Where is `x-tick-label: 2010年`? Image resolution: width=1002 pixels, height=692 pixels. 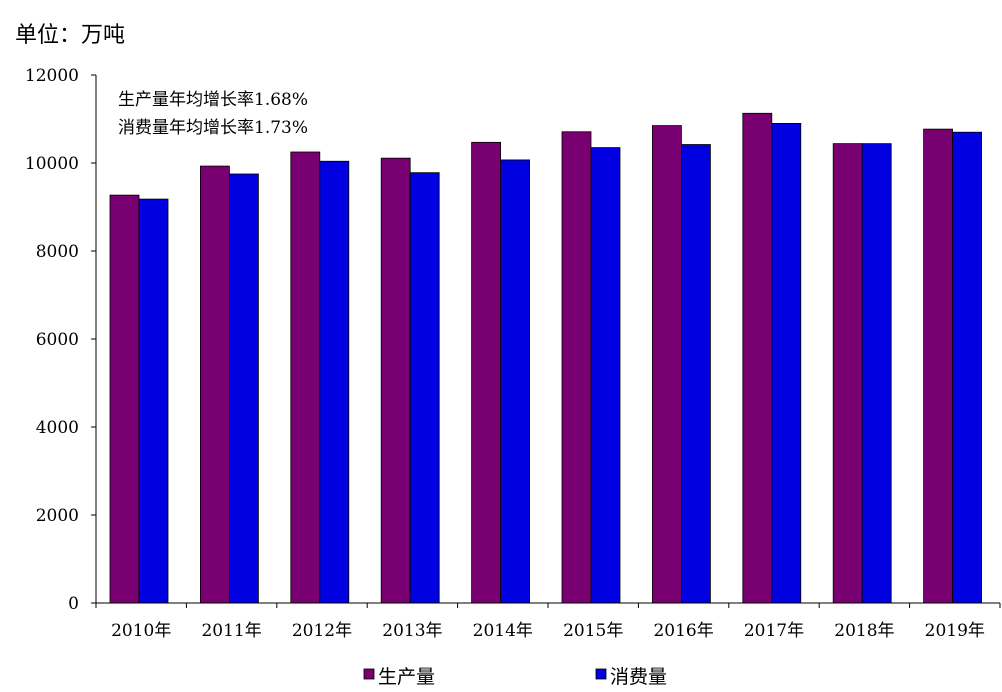 x-tick-label: 2010年 is located at coordinates (141, 631).